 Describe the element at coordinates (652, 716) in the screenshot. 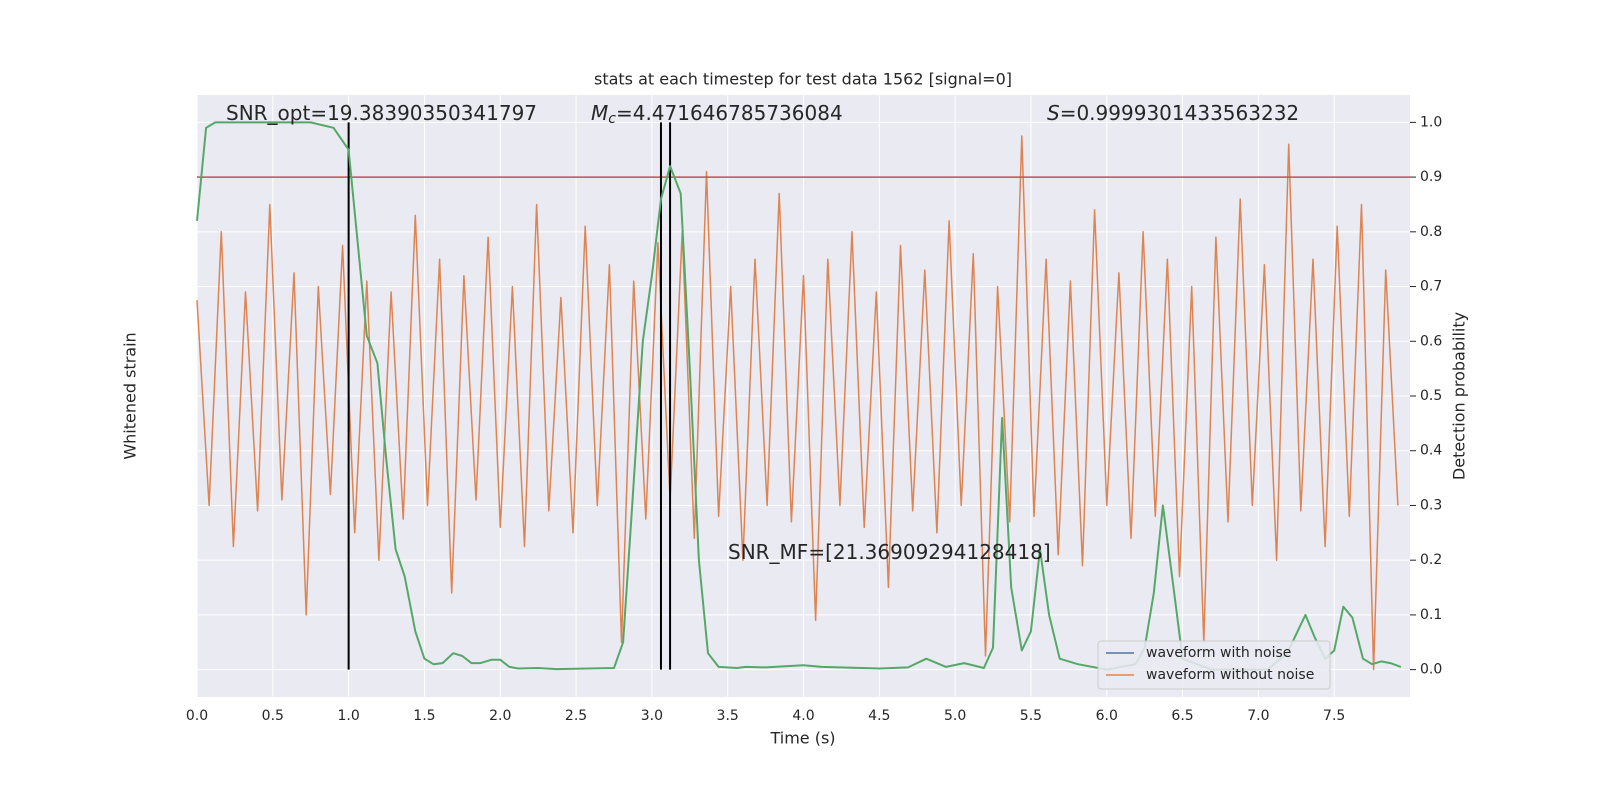

I see `x-tick-label: 3.0` at that location.